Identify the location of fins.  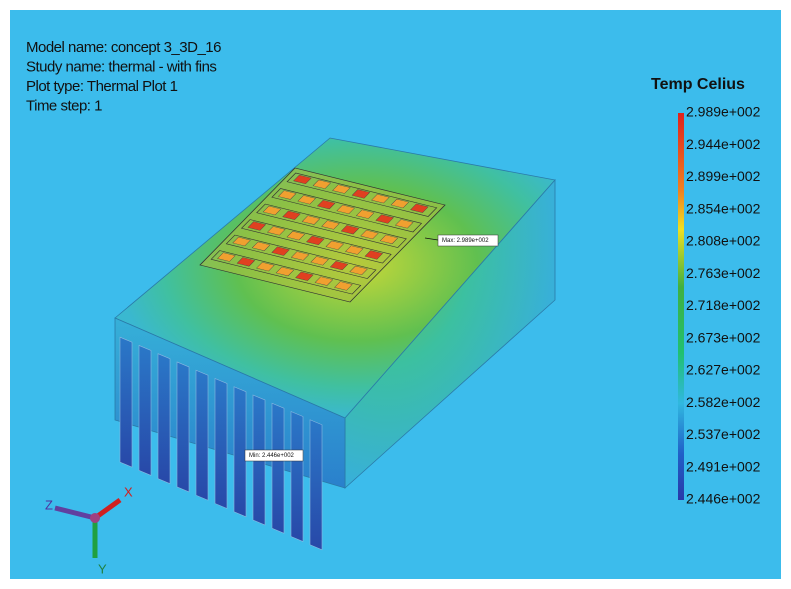
(221, 443).